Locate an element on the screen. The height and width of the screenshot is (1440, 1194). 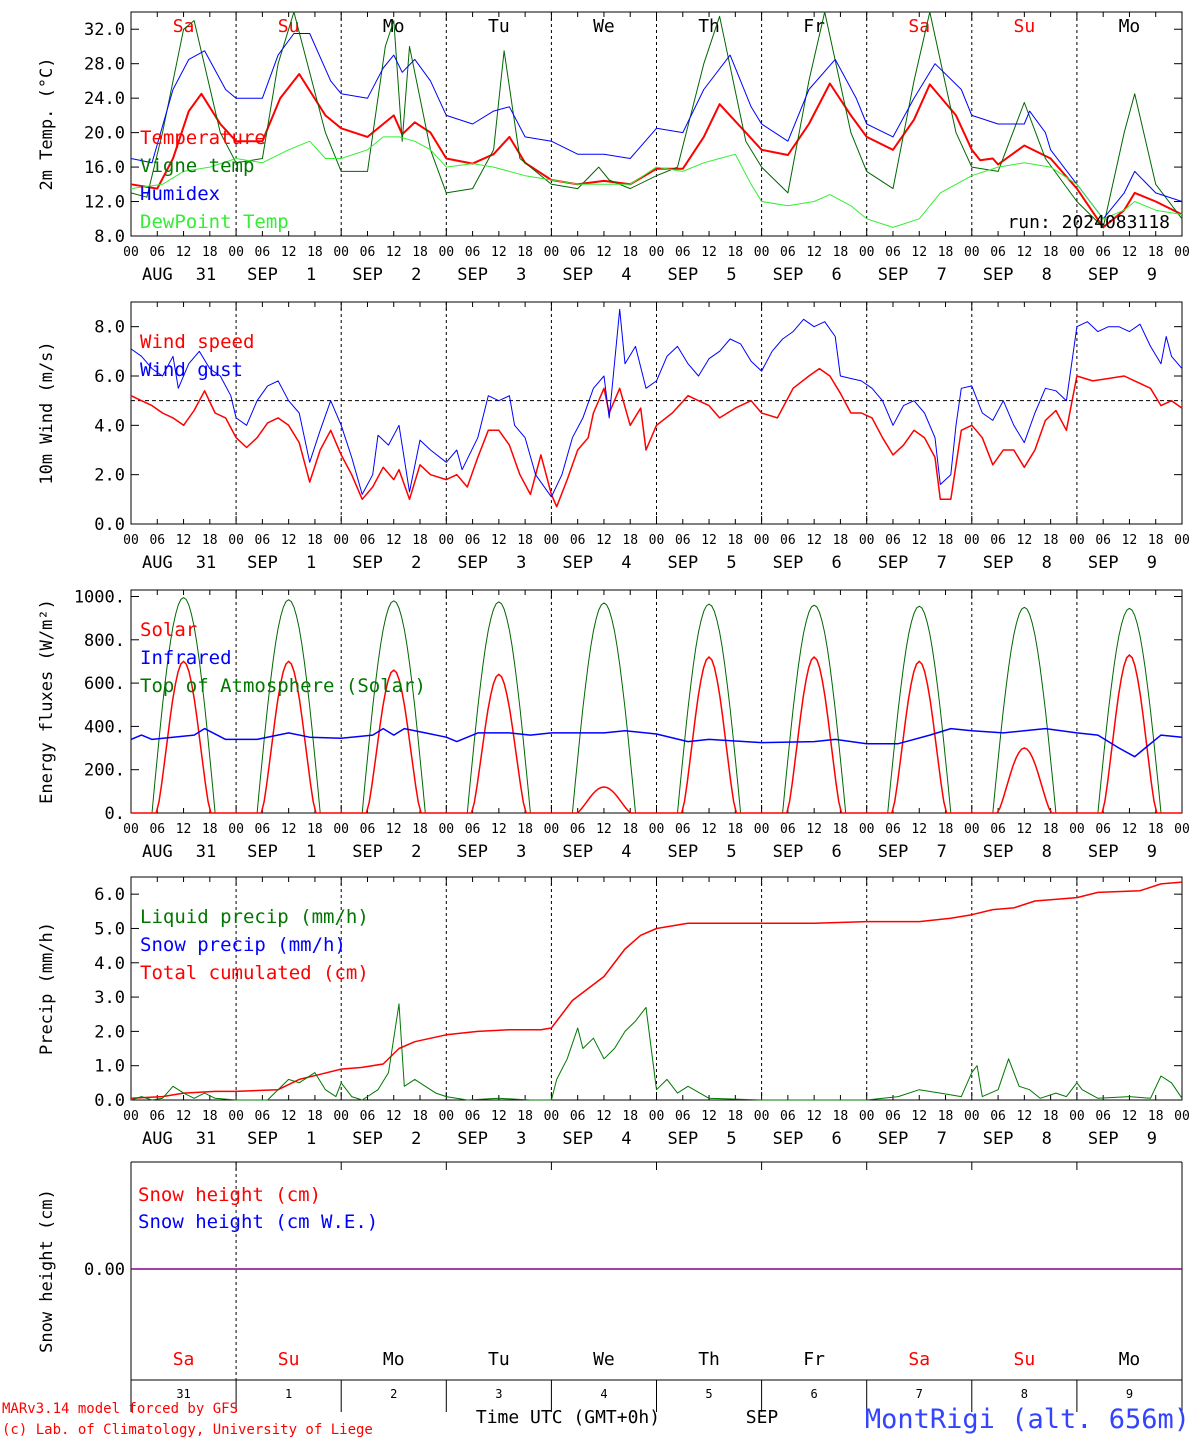
precip-date-label-day: 2 is located at coordinates (416, 1139).